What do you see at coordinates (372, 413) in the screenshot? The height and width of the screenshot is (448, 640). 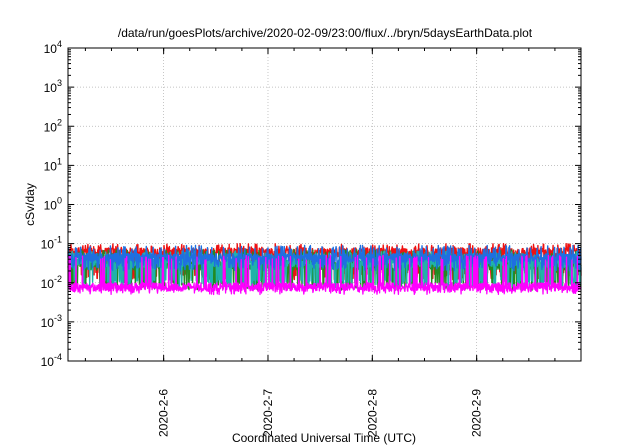 I see `x-tick-label: 2020-2-8` at bounding box center [372, 413].